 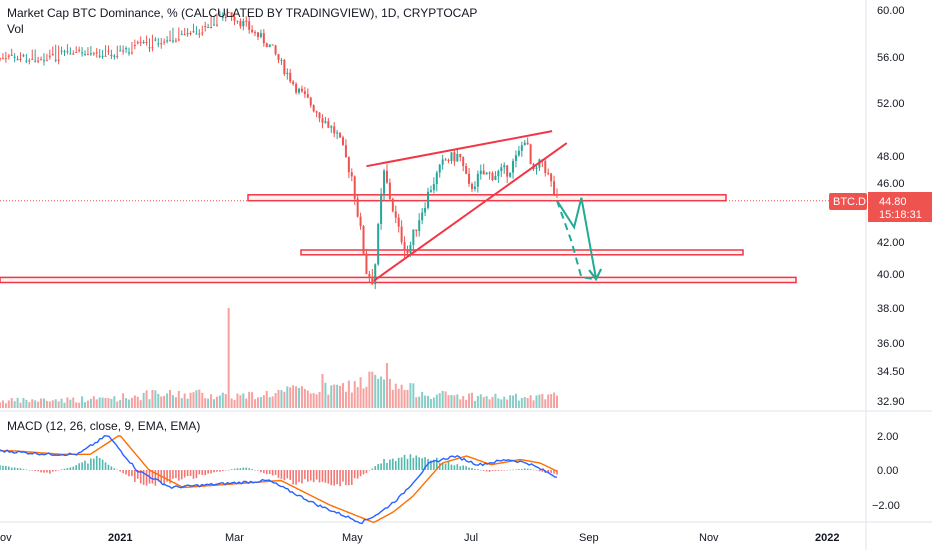 I want to click on macd-axis: 2.00 0.00 −2.00, so click(x=886, y=471).